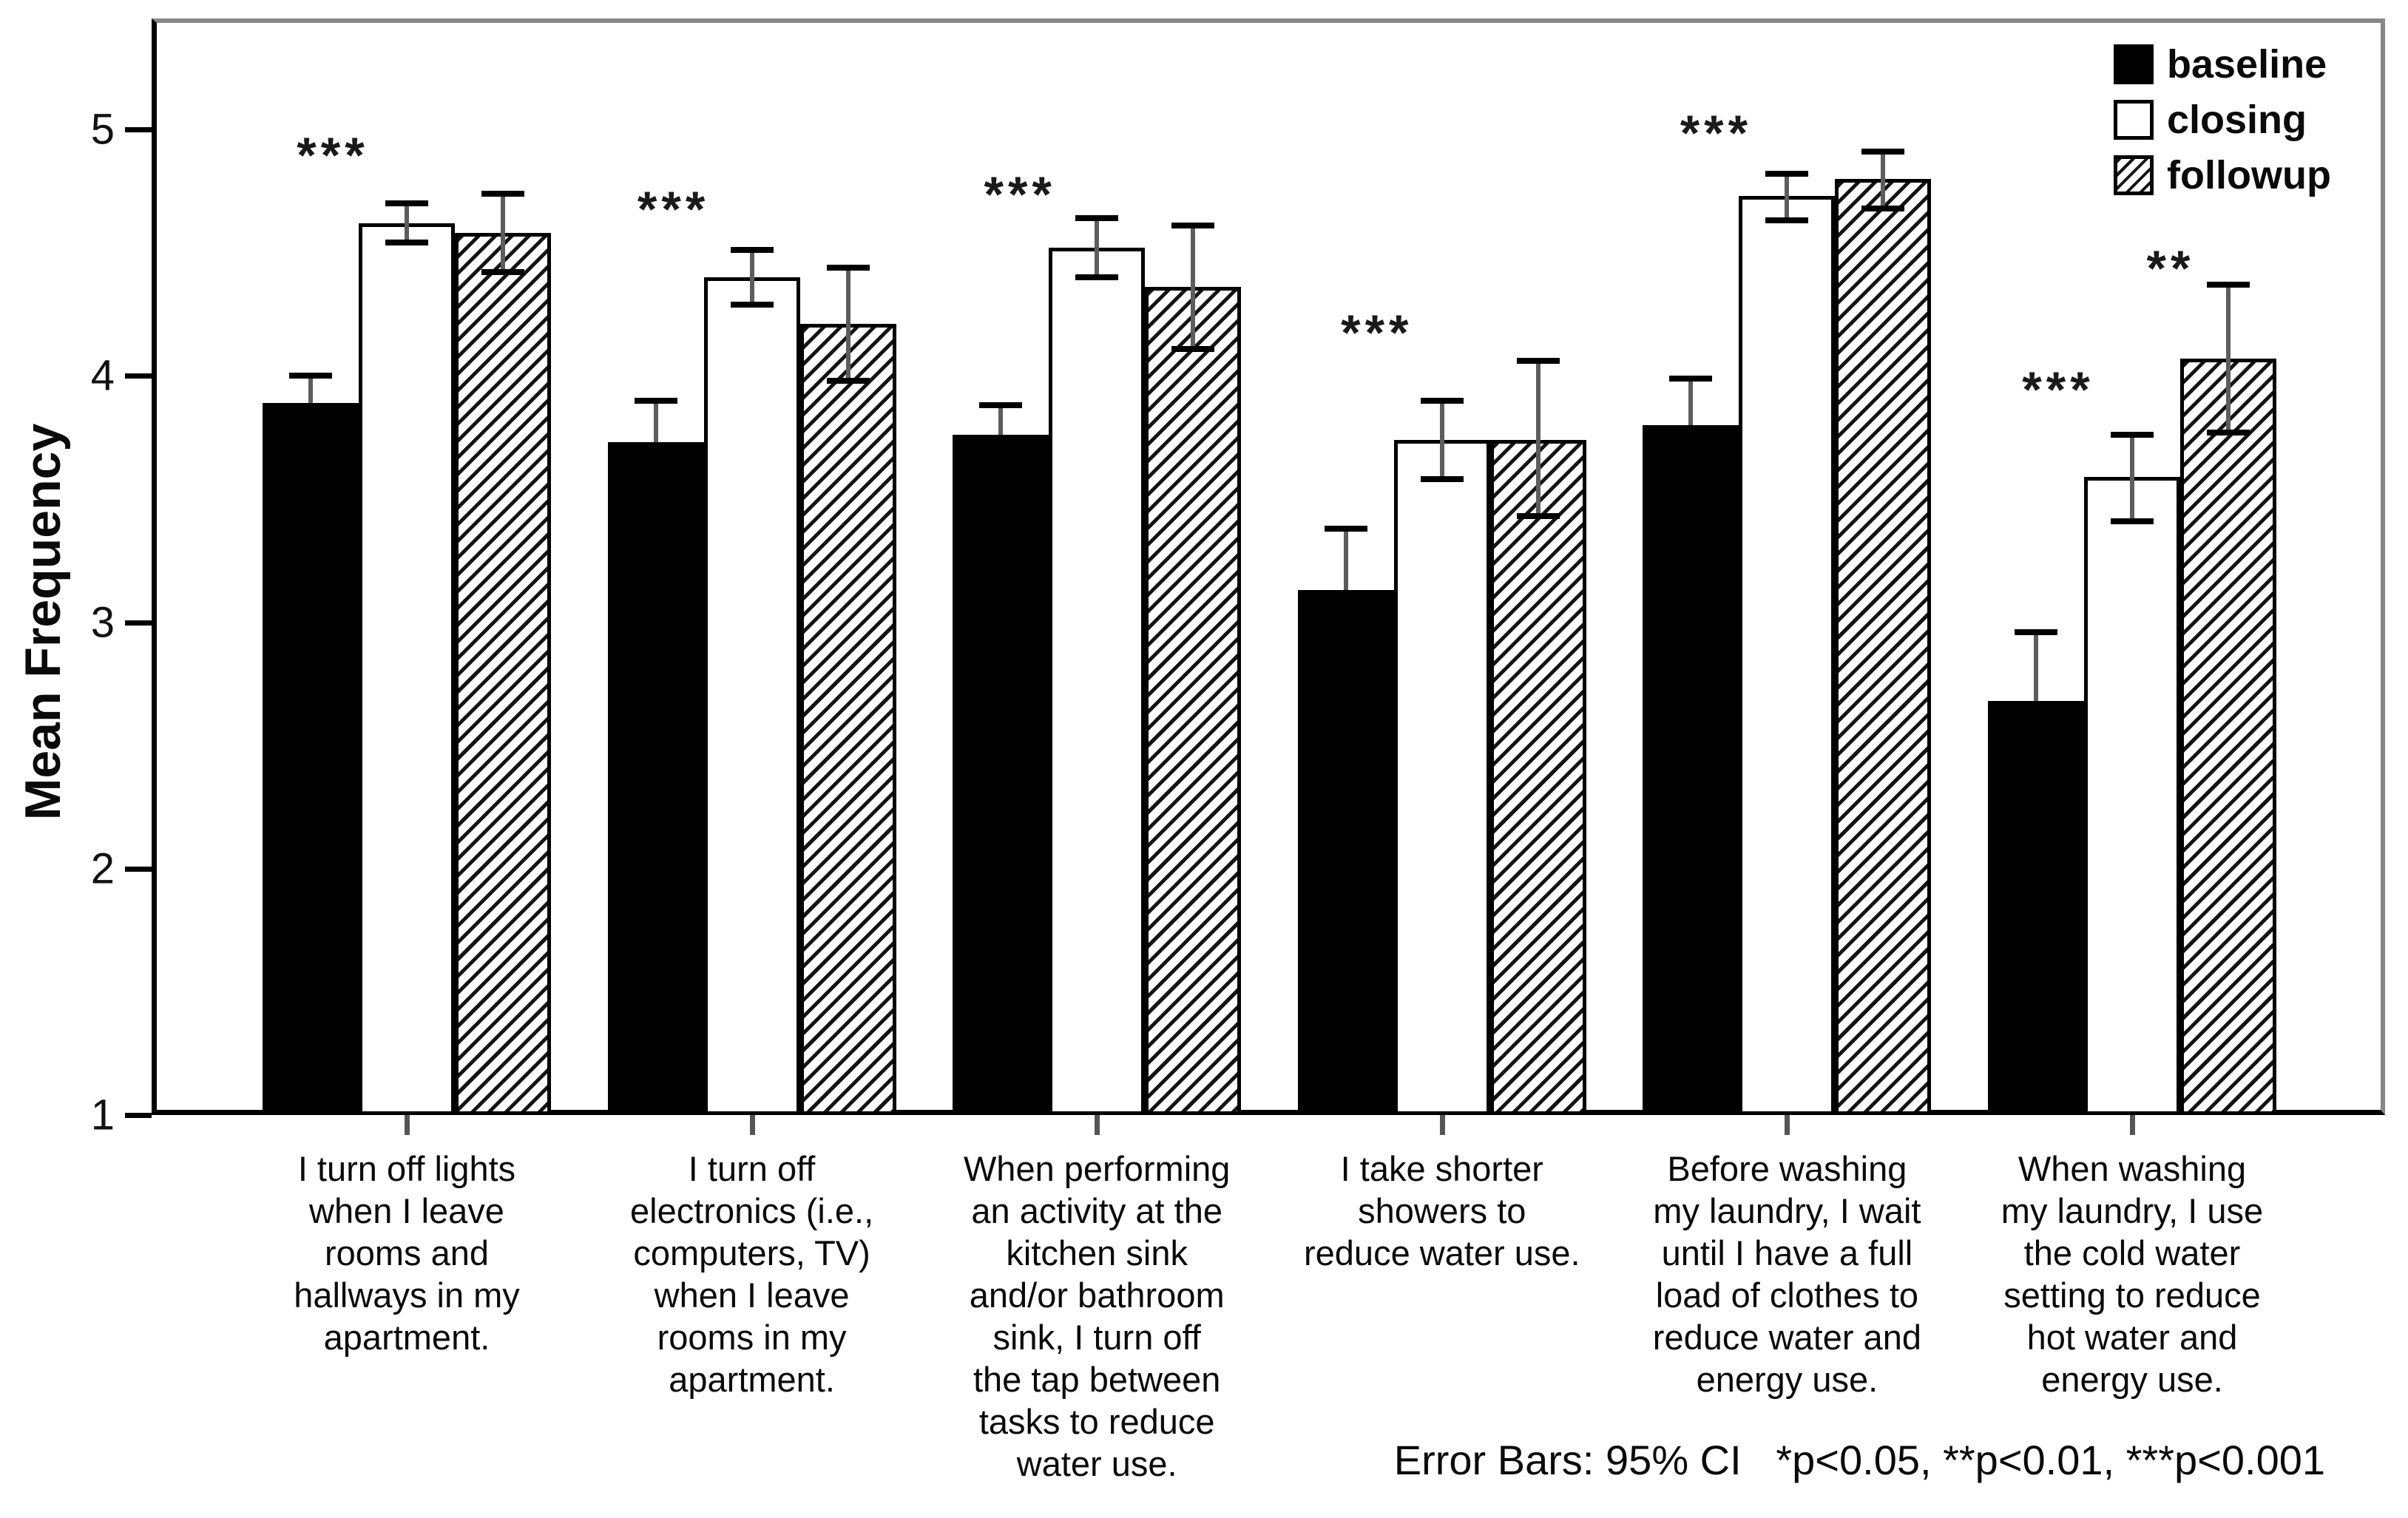  Describe the element at coordinates (655, 421) in the screenshot. I see `error-bar-baseline-group2` at that location.